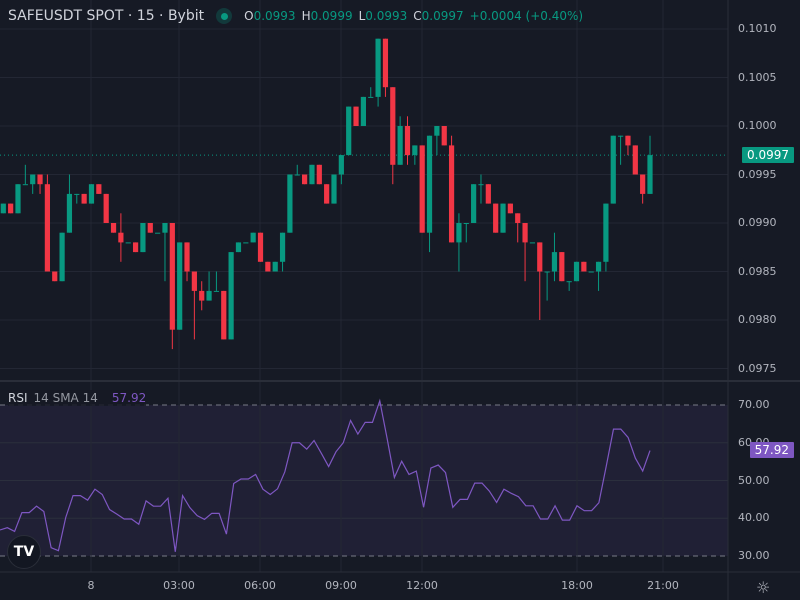 The image size is (800, 600). I want to click on tradingview-logo: TV, so click(24, 552).